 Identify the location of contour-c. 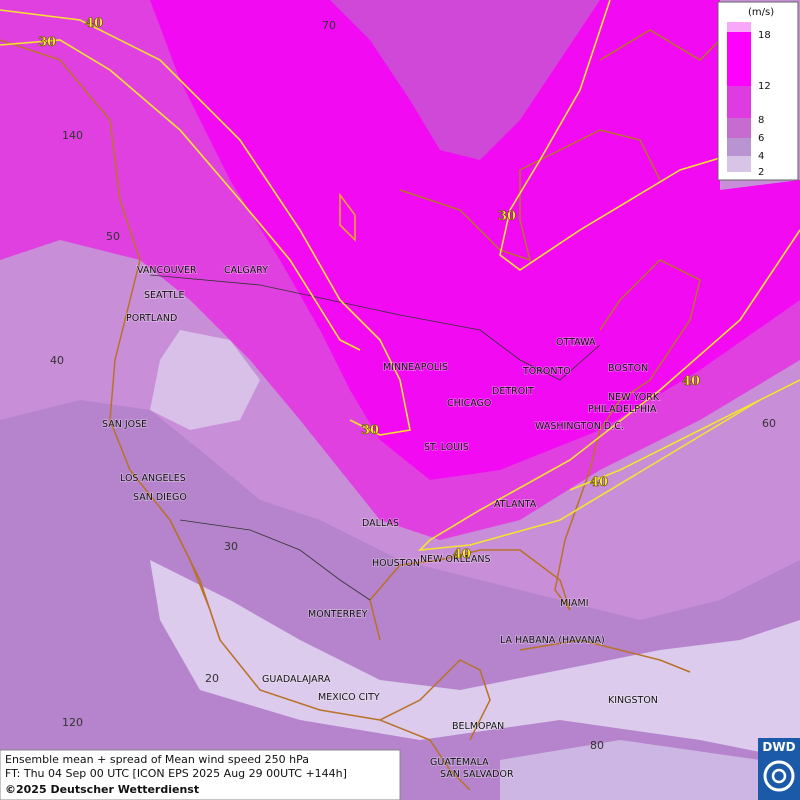
(640, 135).